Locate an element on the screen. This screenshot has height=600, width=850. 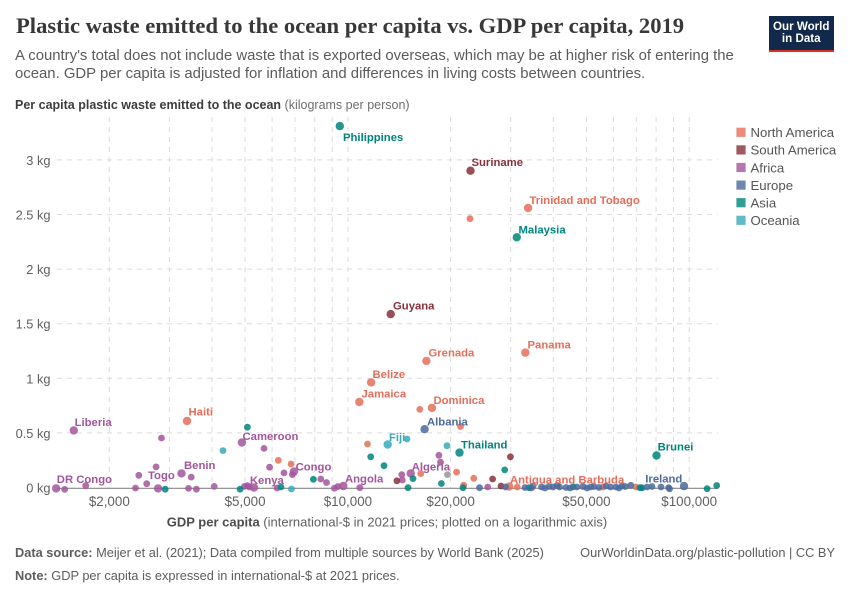
svg-text: Suriname is located at coordinates (497, 163).